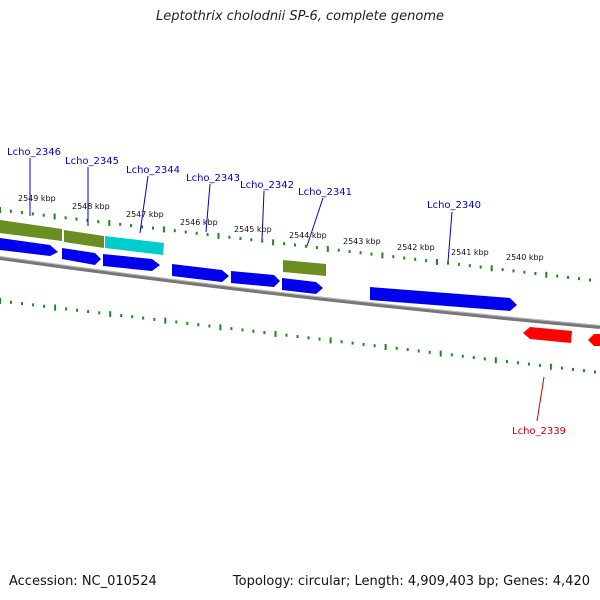  Describe the element at coordinates (454, 205) in the screenshot. I see `gene-label-lcho-2340: Lcho_2340` at that location.